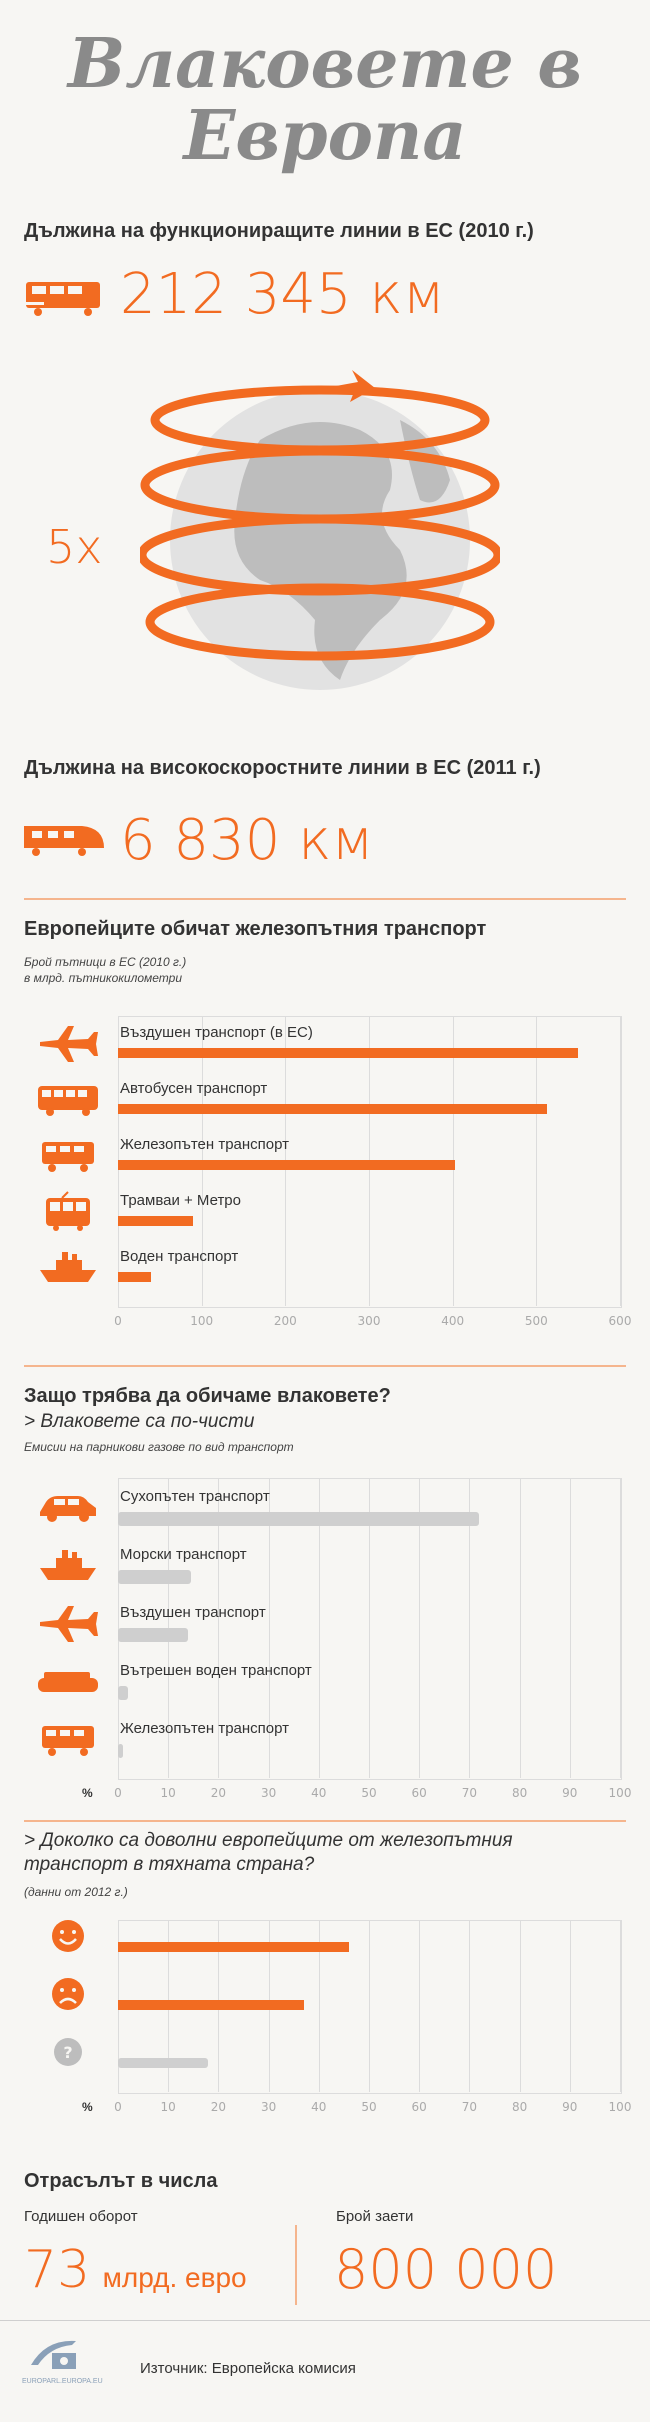 The height and width of the screenshot is (2422, 650). I want to click on multiplier-label: 5x, so click(74, 547).